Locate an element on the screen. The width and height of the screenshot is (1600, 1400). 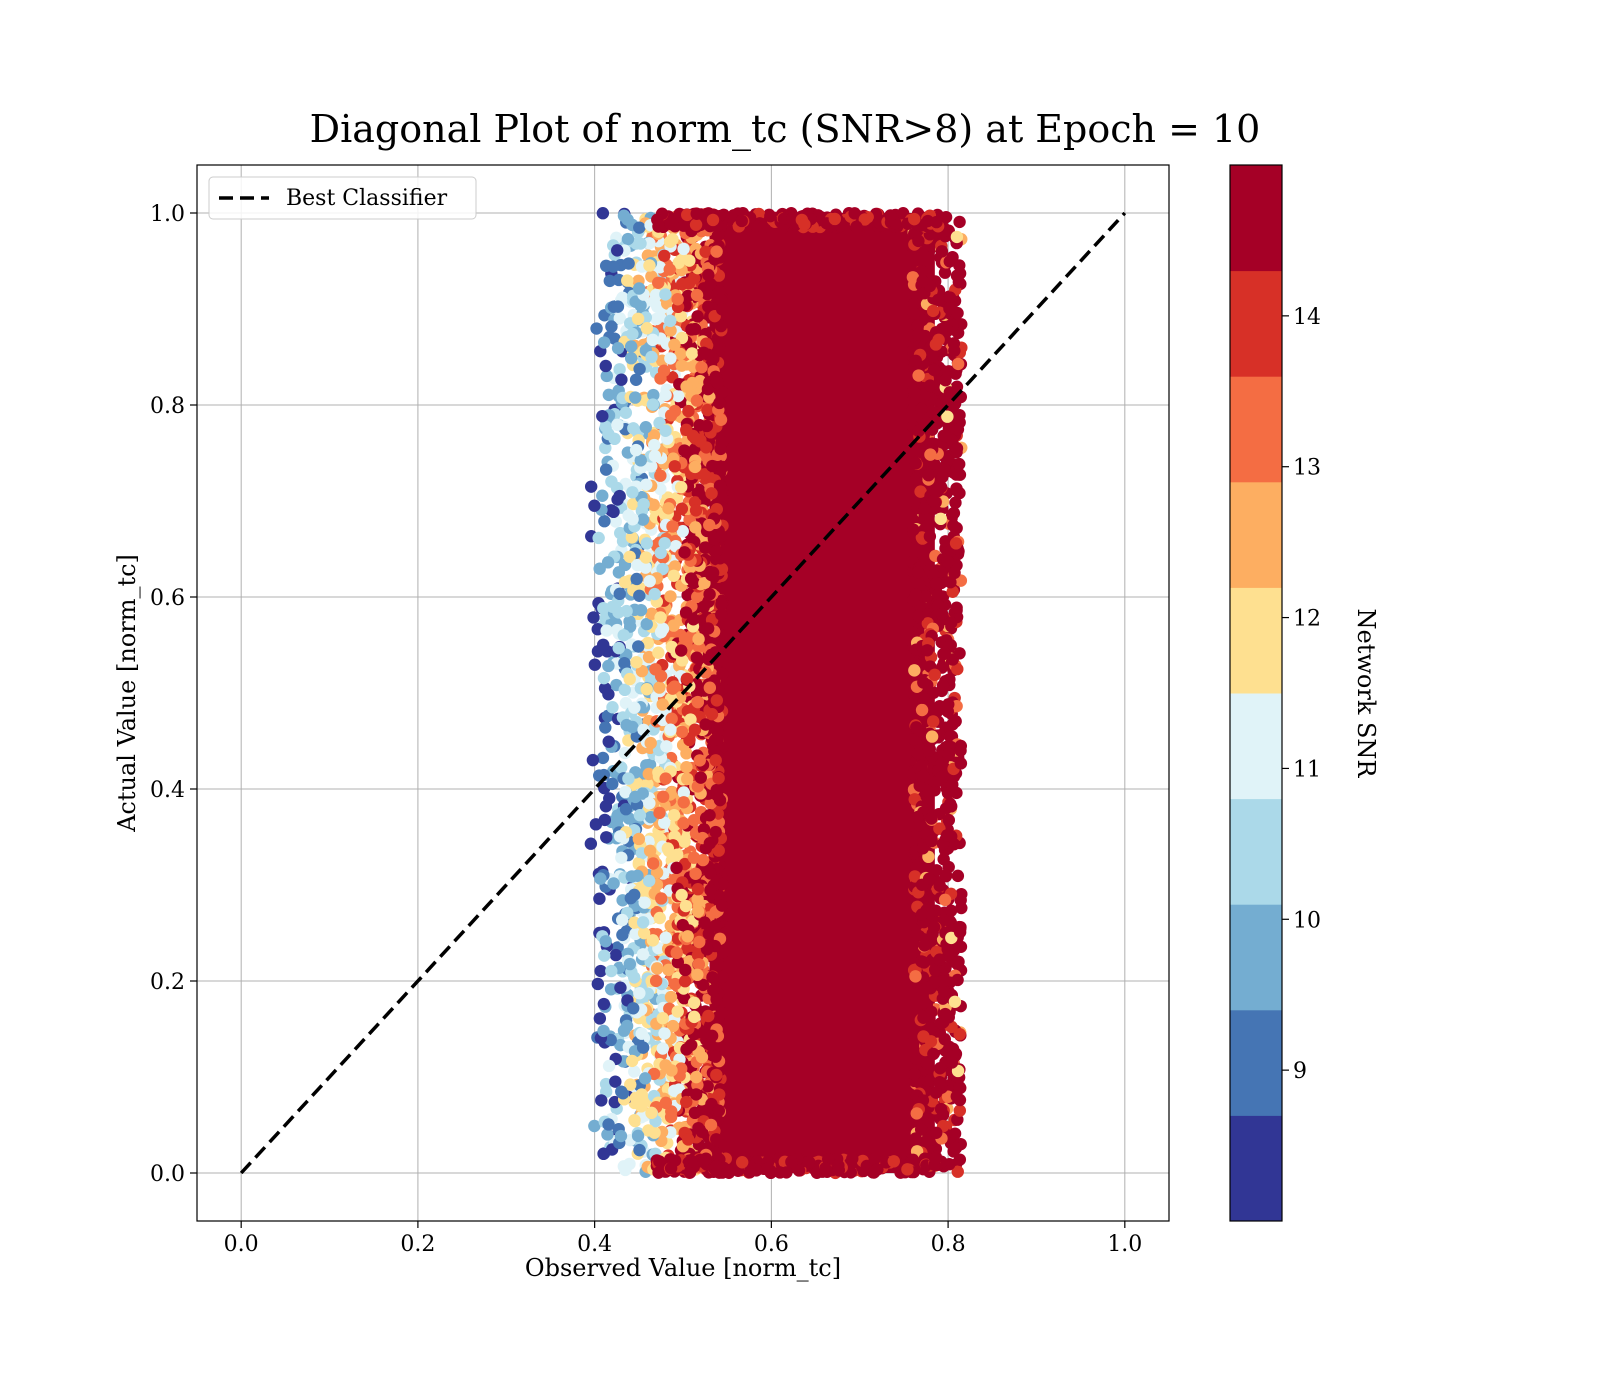
colorbar-tick-label: 11 is located at coordinates (1307, 769).